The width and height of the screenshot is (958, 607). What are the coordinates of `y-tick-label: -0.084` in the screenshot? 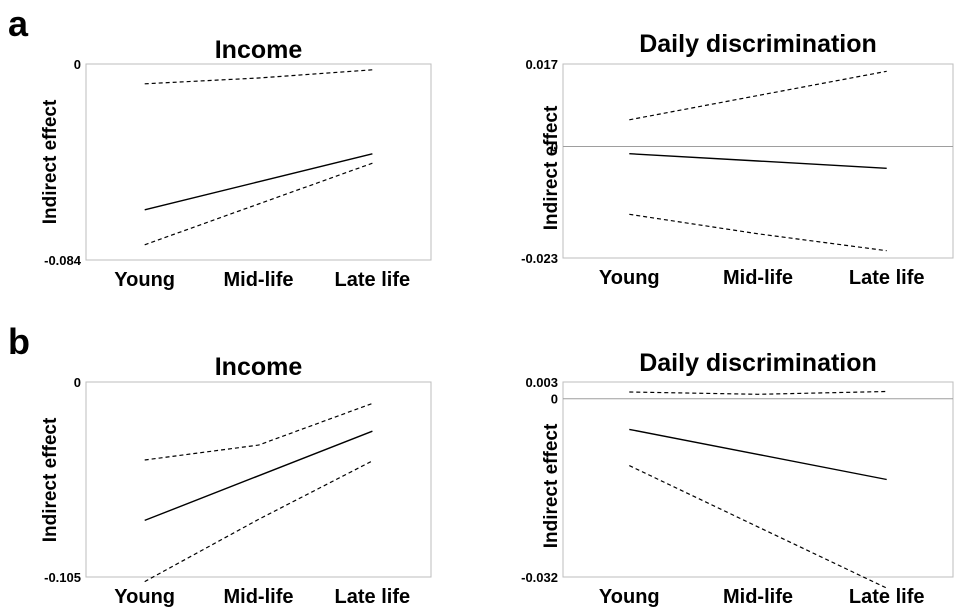 It's located at (63, 260).